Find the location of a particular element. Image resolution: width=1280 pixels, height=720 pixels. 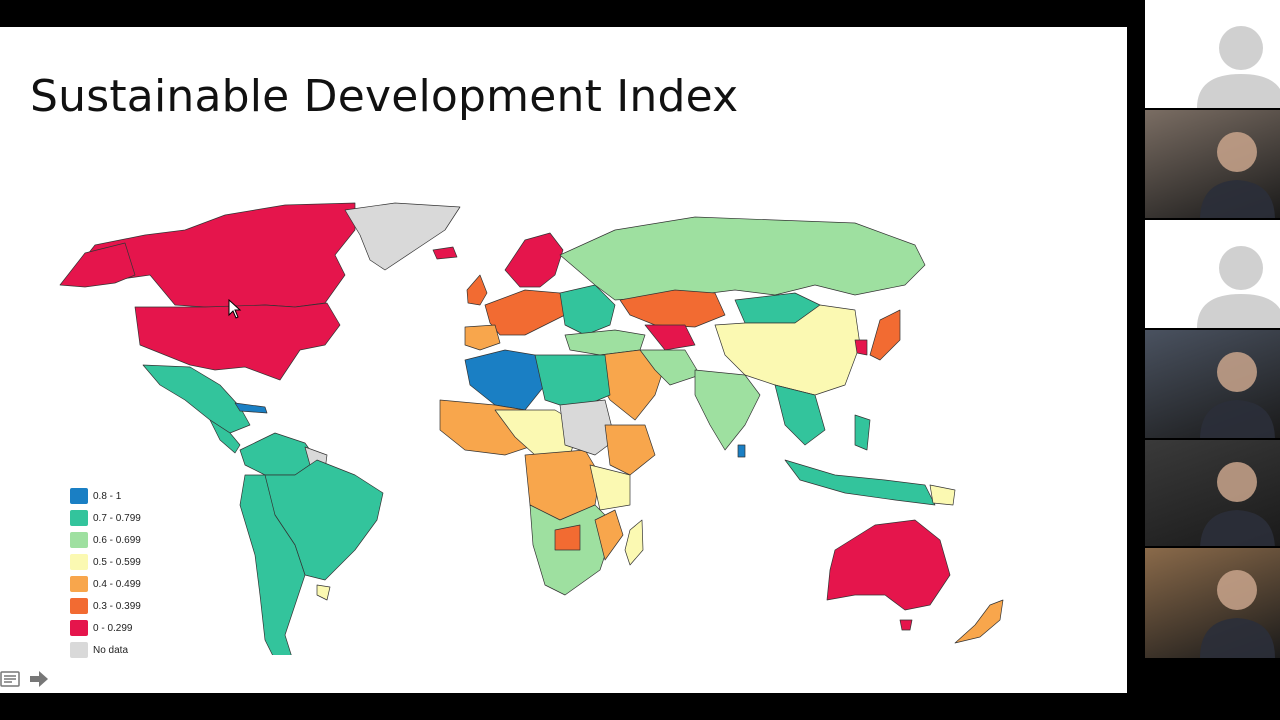

region-horn is located at coordinates (630, 450).